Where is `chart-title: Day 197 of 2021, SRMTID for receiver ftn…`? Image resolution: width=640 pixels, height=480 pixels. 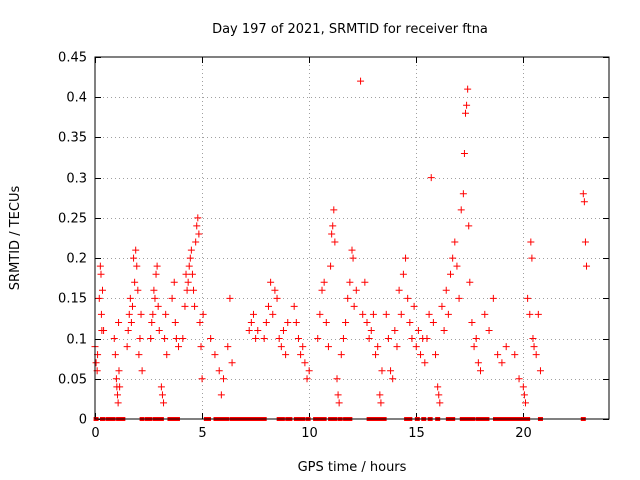
chart-title: Day 197 of 2021, SRMTID for receiver ftn… is located at coordinates (350, 29).